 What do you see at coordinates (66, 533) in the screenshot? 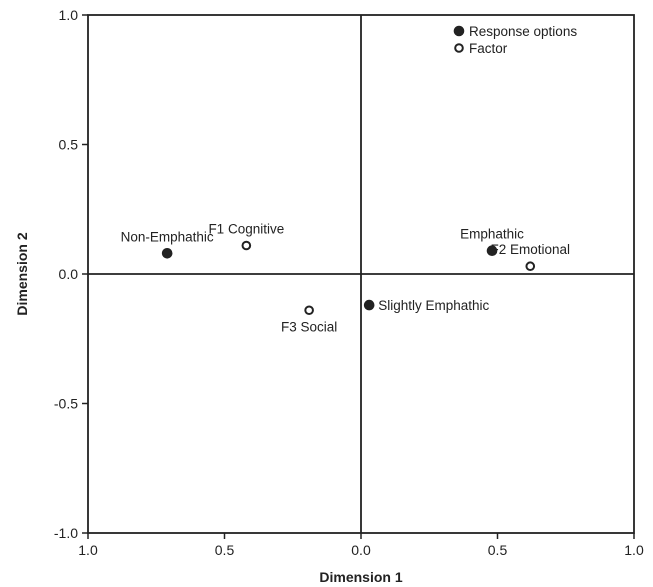
I see `y-tick-label: -1.0` at bounding box center [66, 533].